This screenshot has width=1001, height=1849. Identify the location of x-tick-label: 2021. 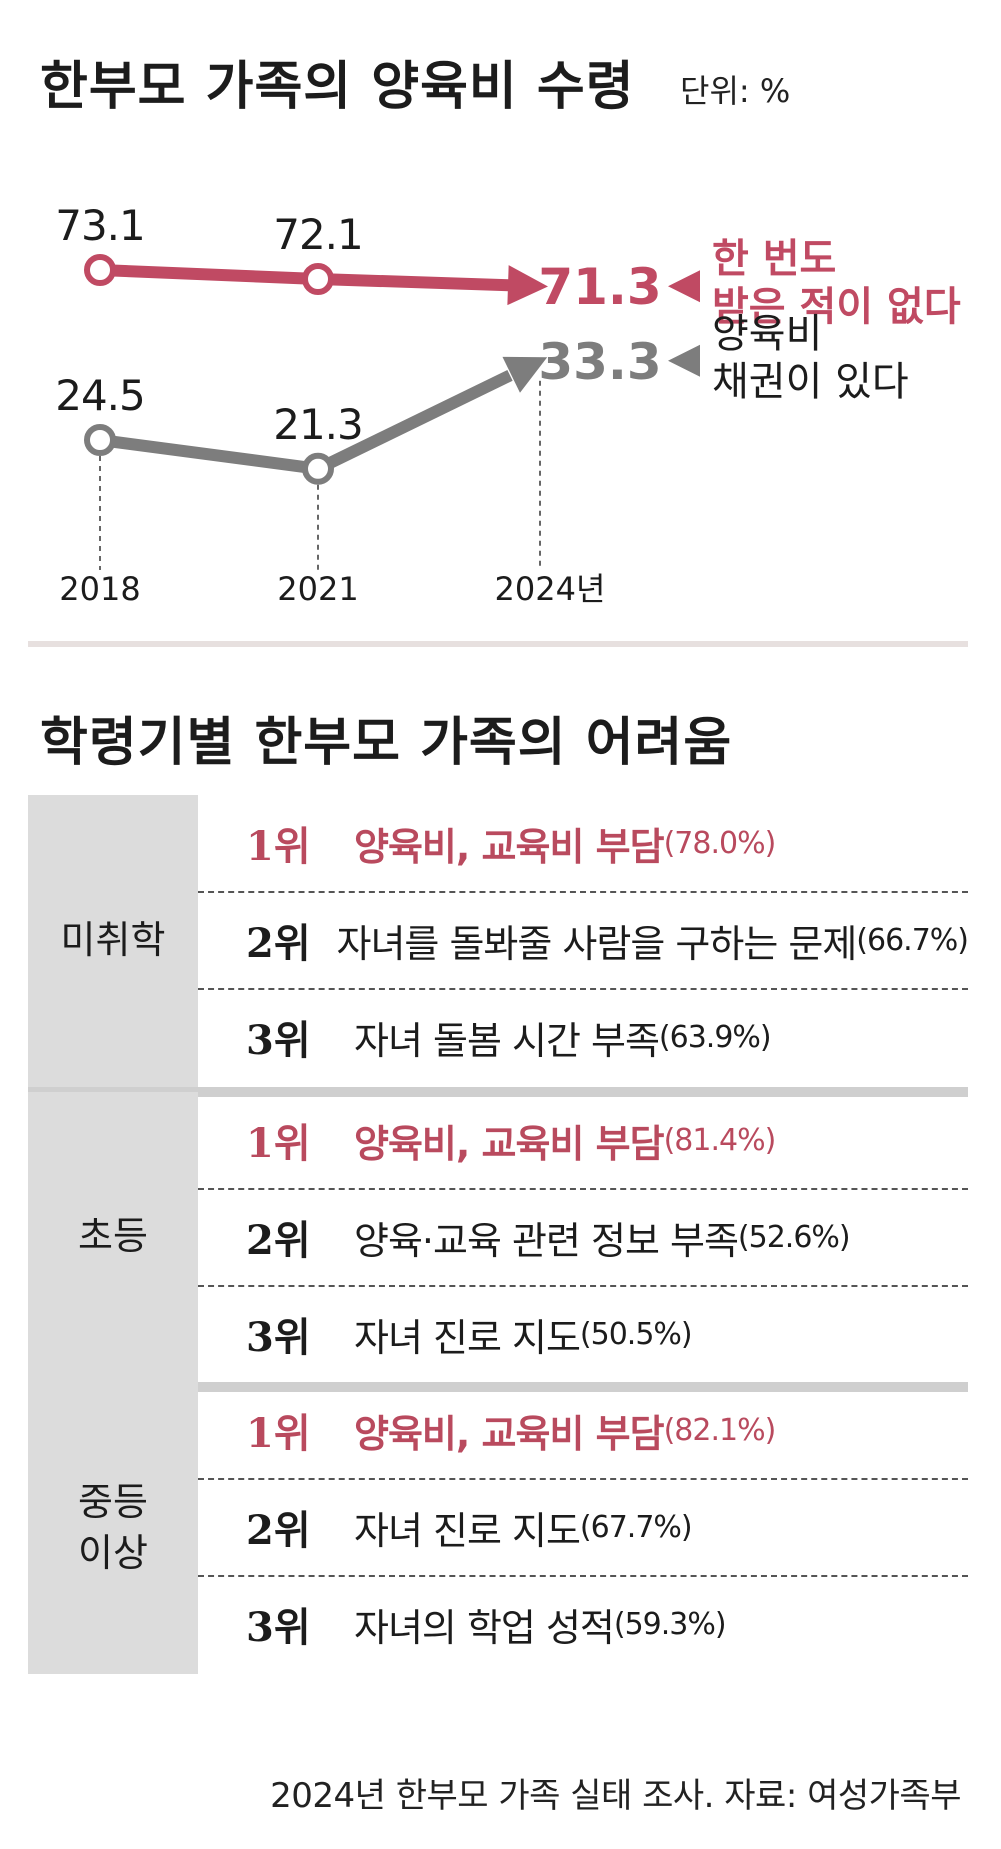
(317, 589).